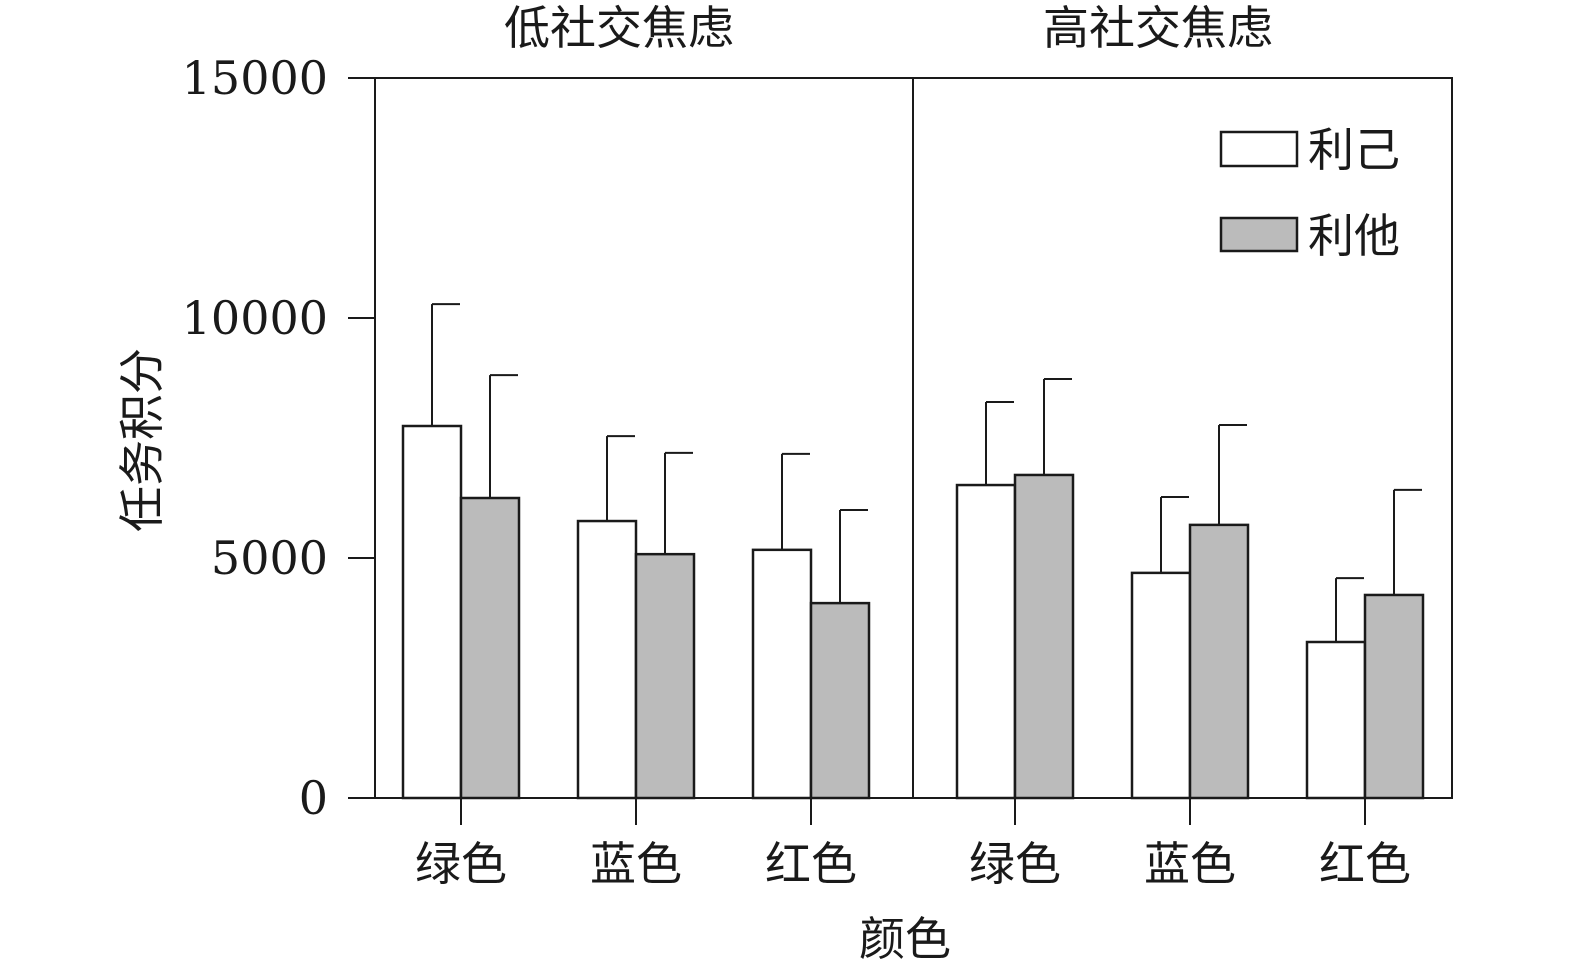 Image resolution: width=1575 pixels, height=972 pixels. Describe the element at coordinates (1259, 149) in the screenshot. I see `legend-swatch-selfish` at that location.